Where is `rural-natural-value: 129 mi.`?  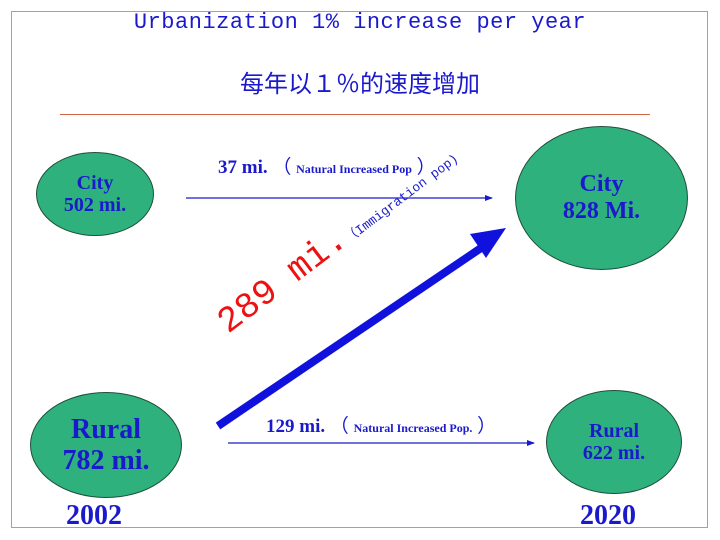 rural-natural-value: 129 mi. is located at coordinates (296, 426).